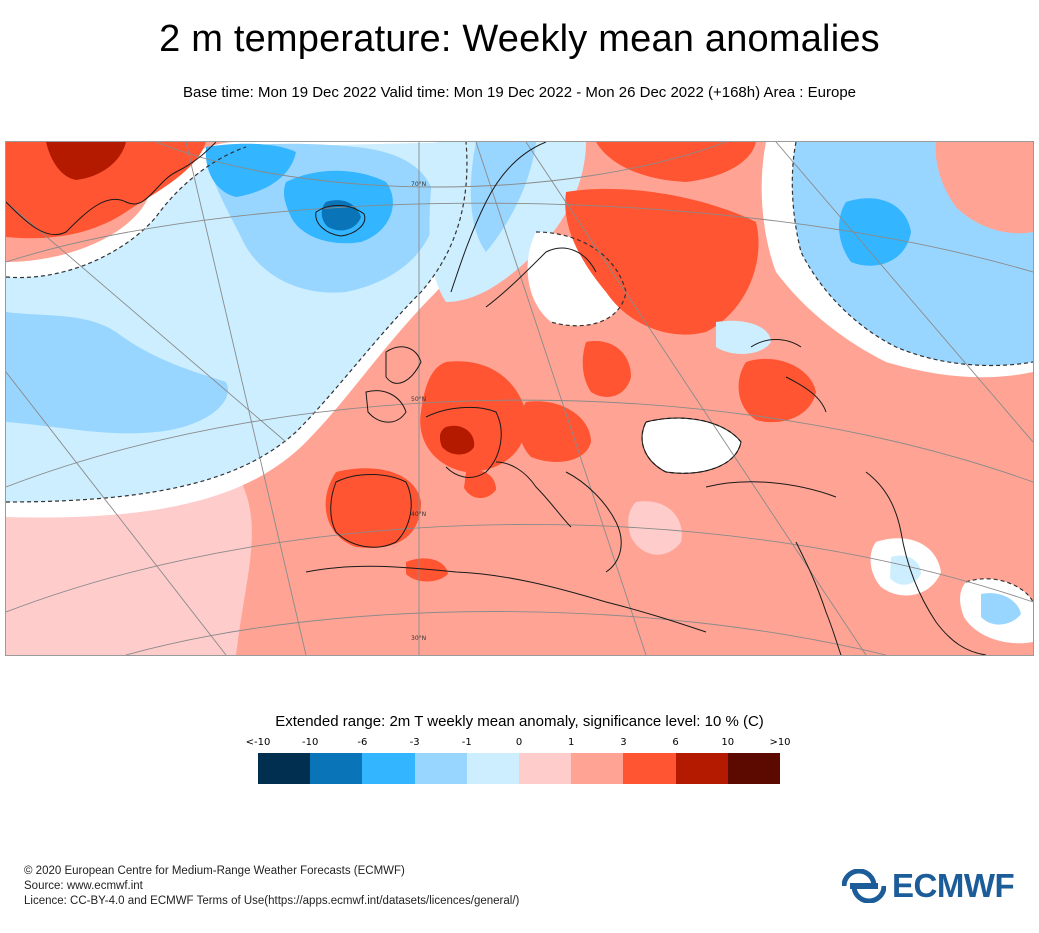  I want to click on field-light-blue-norway, so click(503, 197).